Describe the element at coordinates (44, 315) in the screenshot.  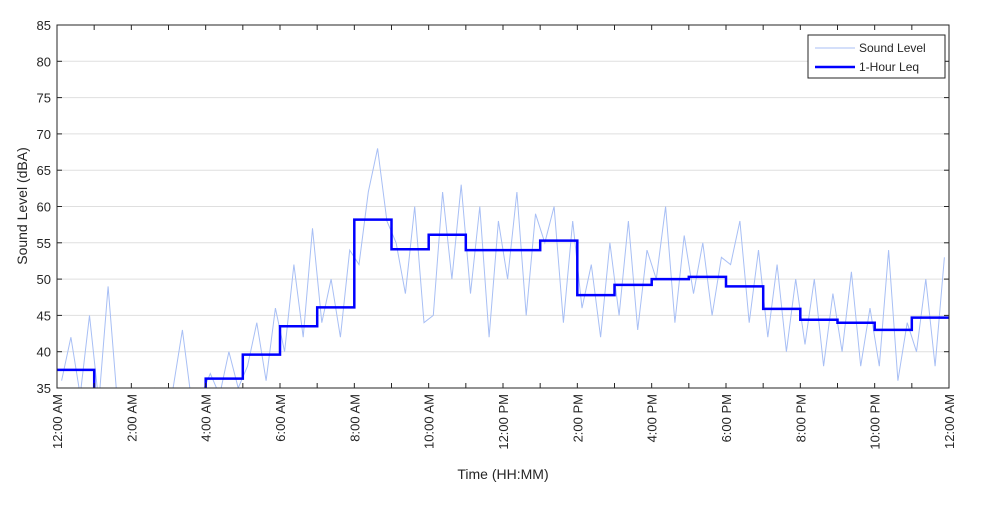
I see `y-tick-label: 45` at that location.